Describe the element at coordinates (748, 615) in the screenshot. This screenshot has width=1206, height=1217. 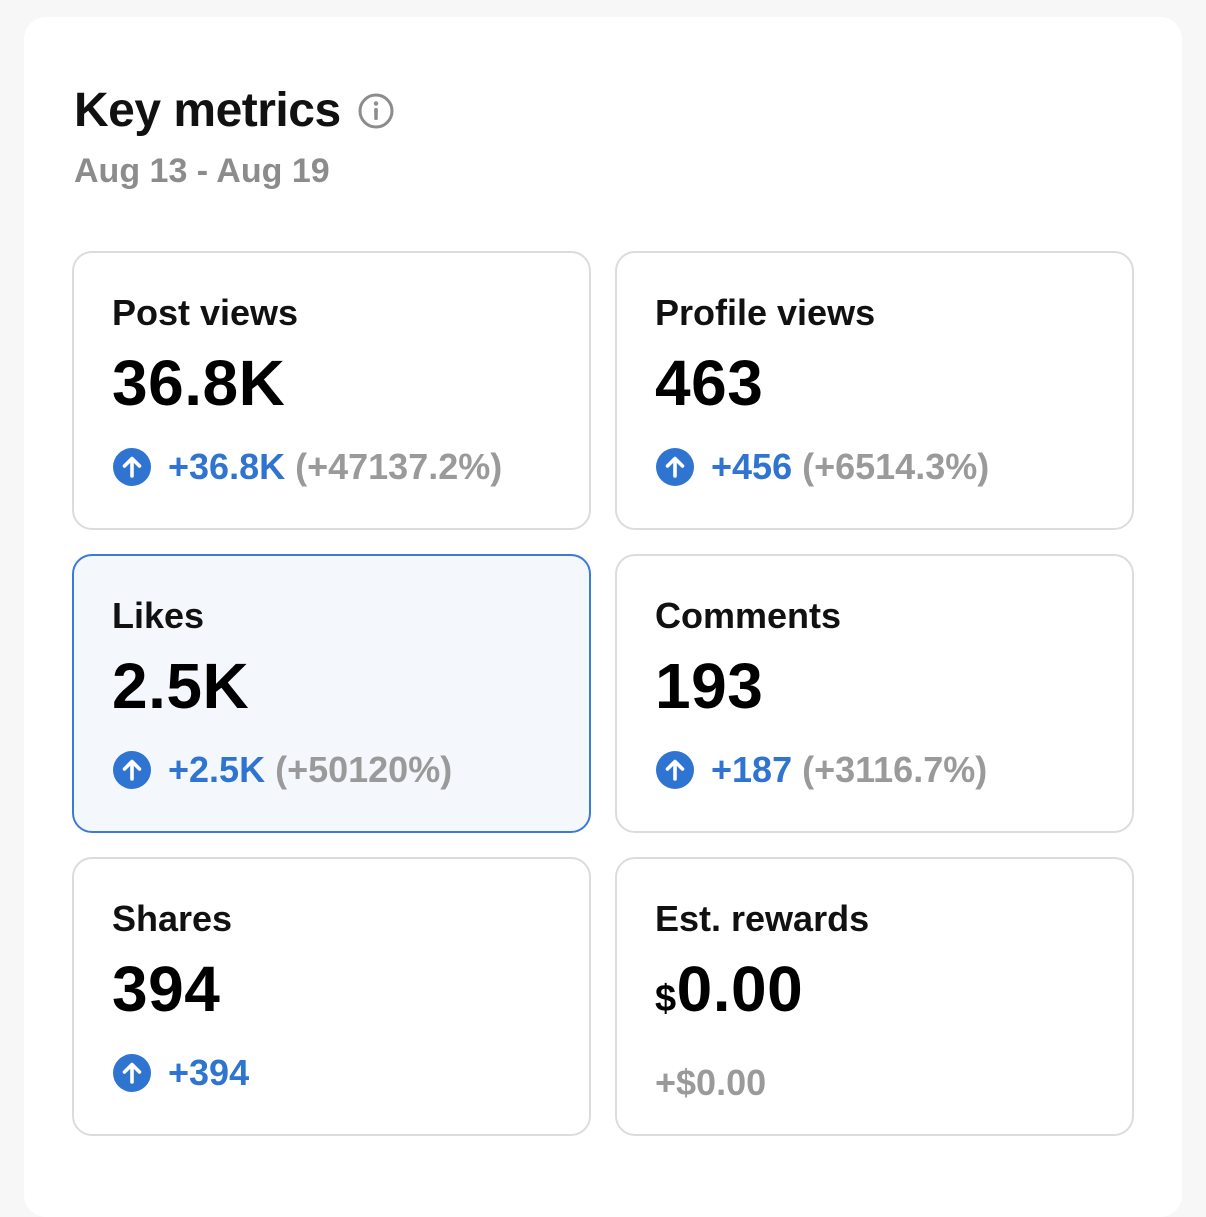
I see `metric-label: Comments` at that location.